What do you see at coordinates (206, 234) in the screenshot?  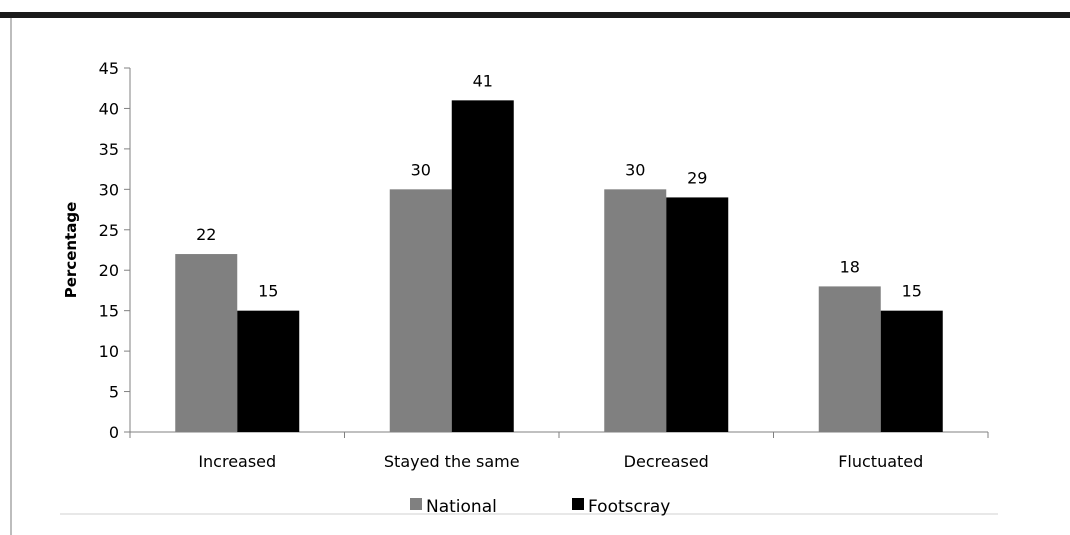 I see `data-label: 22` at bounding box center [206, 234].